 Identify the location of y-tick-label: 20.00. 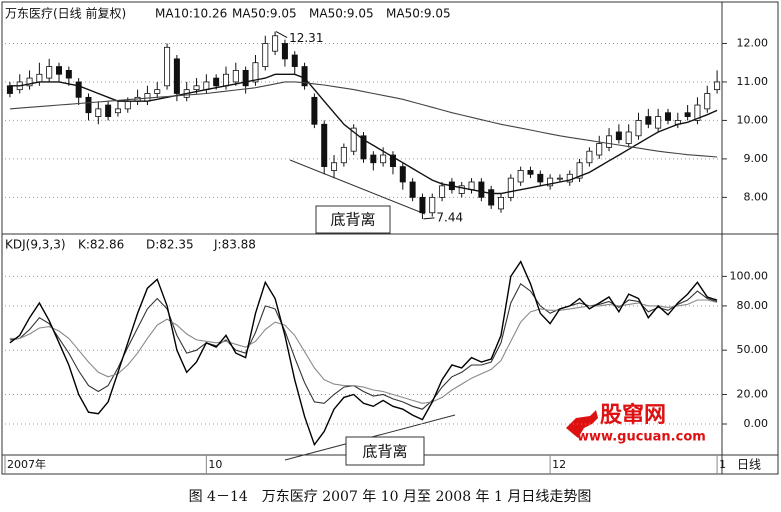
(753, 393).